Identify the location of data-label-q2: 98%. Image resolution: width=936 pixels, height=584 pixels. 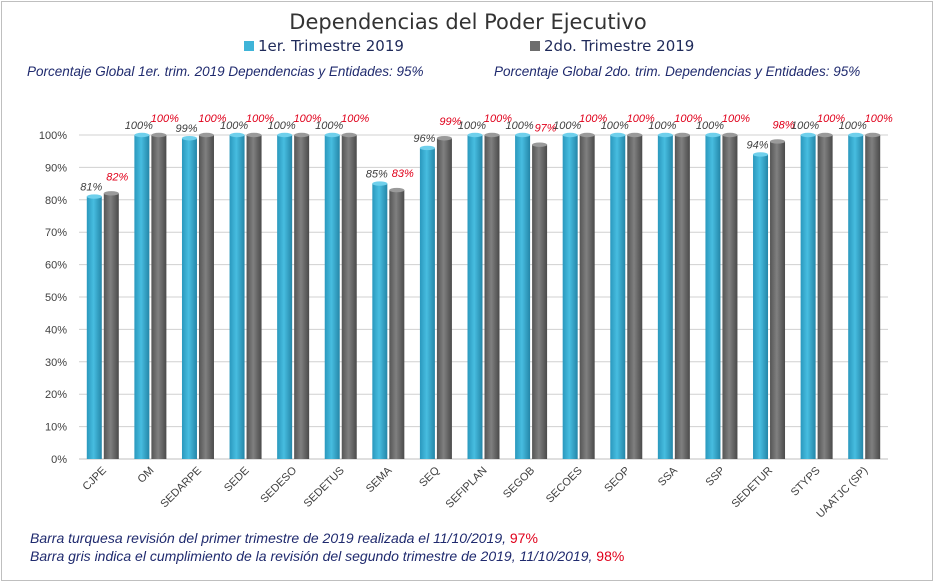
(784, 125).